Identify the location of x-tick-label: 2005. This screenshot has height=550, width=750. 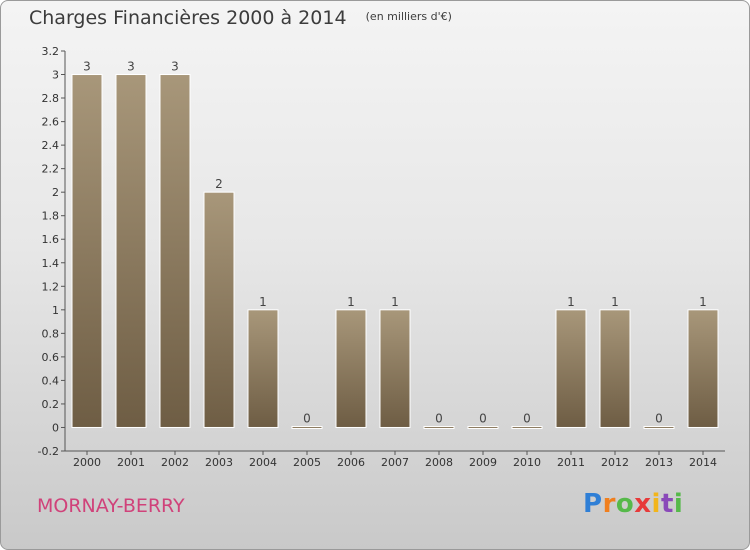
(307, 462).